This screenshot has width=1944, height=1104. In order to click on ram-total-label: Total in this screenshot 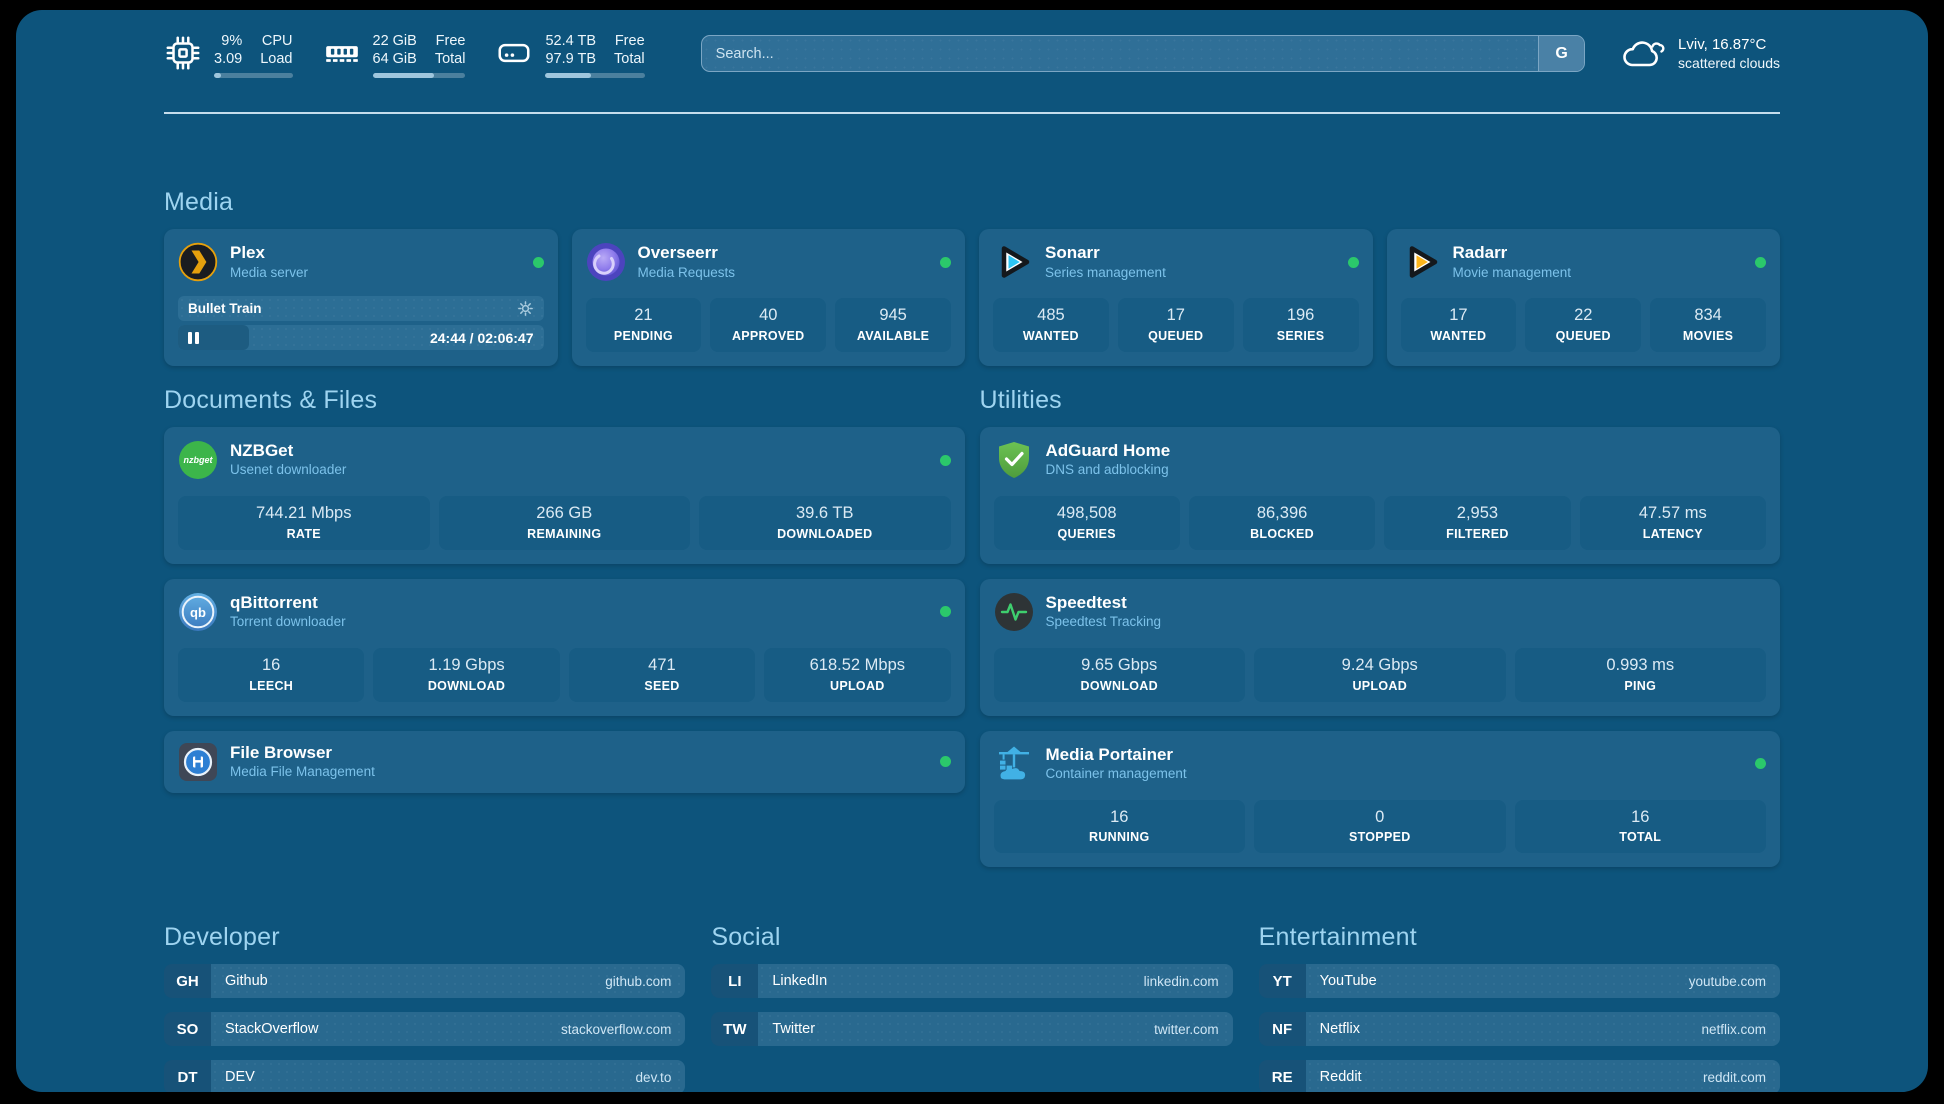, I will do `click(450, 59)`.